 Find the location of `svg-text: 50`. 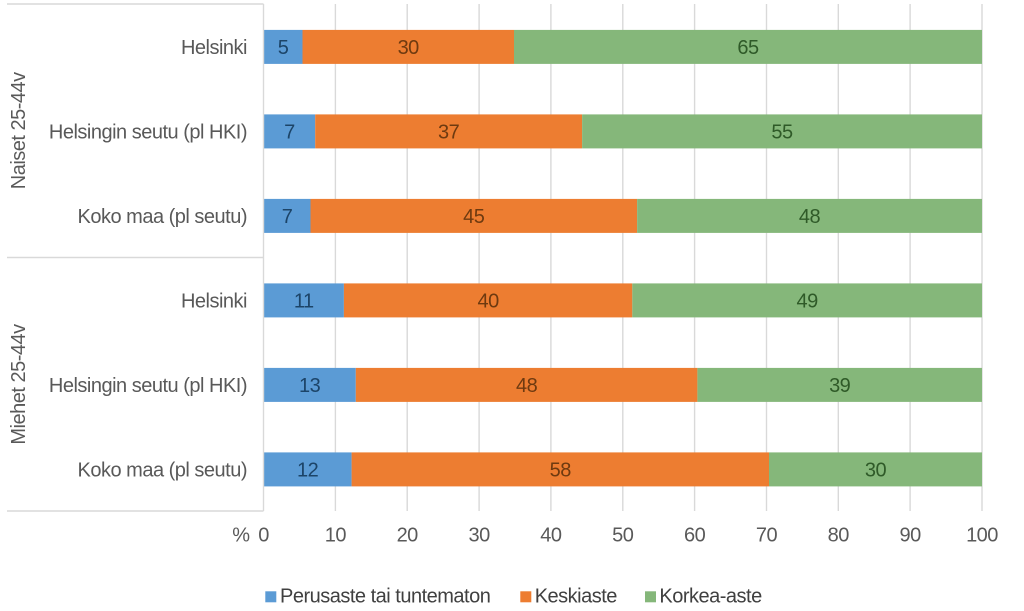

svg-text: 50 is located at coordinates (623, 536).